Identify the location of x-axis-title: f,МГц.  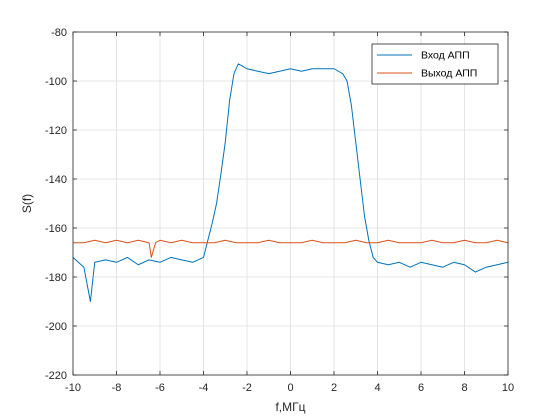
(290, 407).